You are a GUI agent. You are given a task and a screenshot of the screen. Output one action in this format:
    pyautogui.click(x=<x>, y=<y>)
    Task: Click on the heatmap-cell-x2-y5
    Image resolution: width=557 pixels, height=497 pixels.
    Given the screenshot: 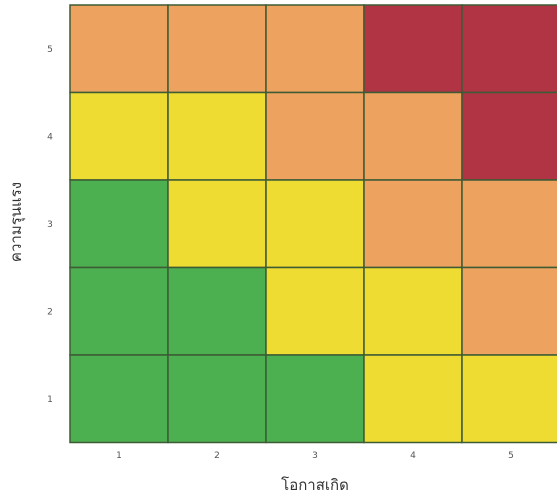 What is the action you would take?
    pyautogui.click(x=217, y=49)
    